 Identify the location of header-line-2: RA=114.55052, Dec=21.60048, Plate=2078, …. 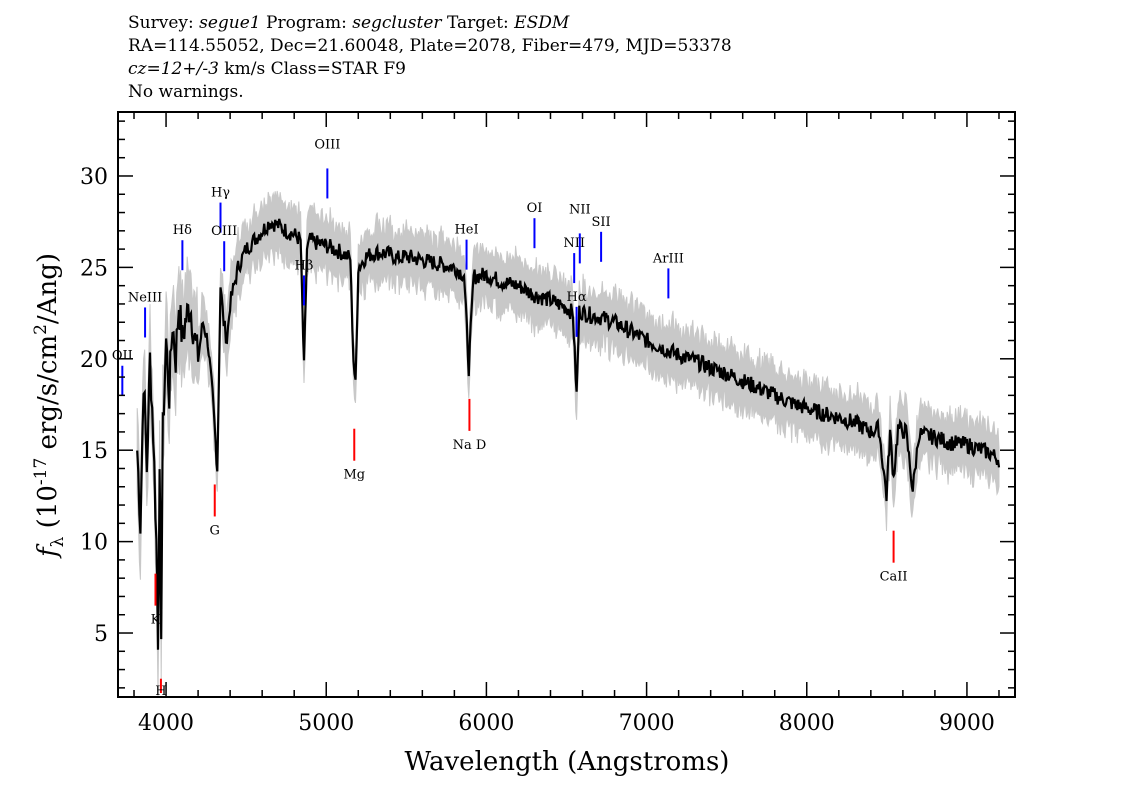
(430, 46).